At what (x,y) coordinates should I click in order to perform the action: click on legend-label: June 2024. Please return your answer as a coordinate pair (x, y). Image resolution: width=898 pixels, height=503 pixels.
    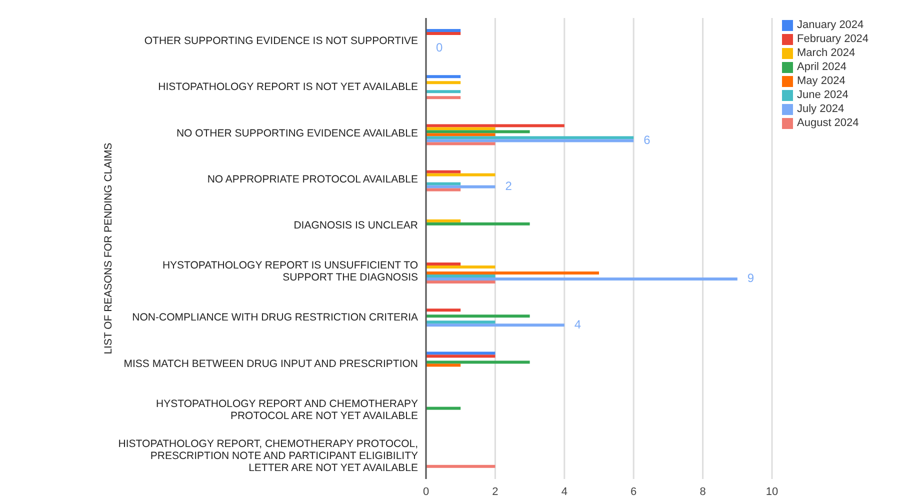
    Looking at the image, I should click on (822, 95).